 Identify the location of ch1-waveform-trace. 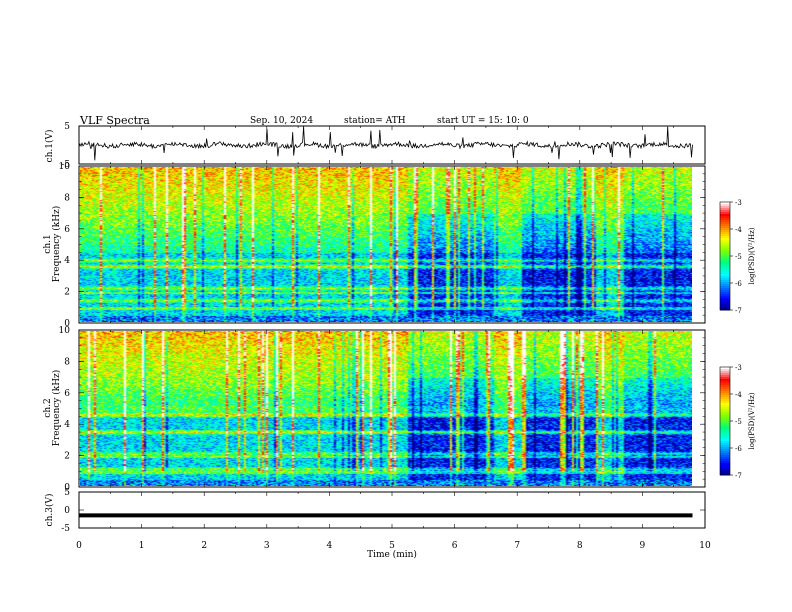
(385, 143).